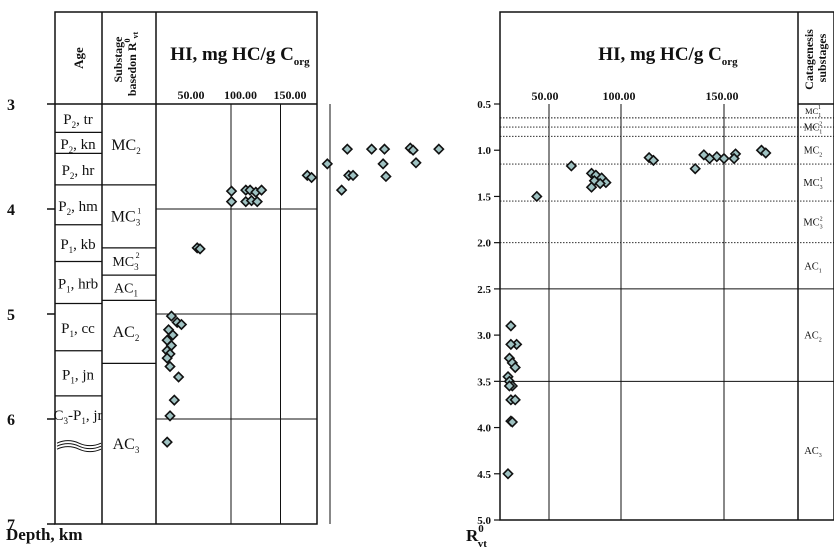  What do you see at coordinates (232, 54) in the screenshot?
I see `left-plot-title-main: HI, mg HC/g C` at bounding box center [232, 54].